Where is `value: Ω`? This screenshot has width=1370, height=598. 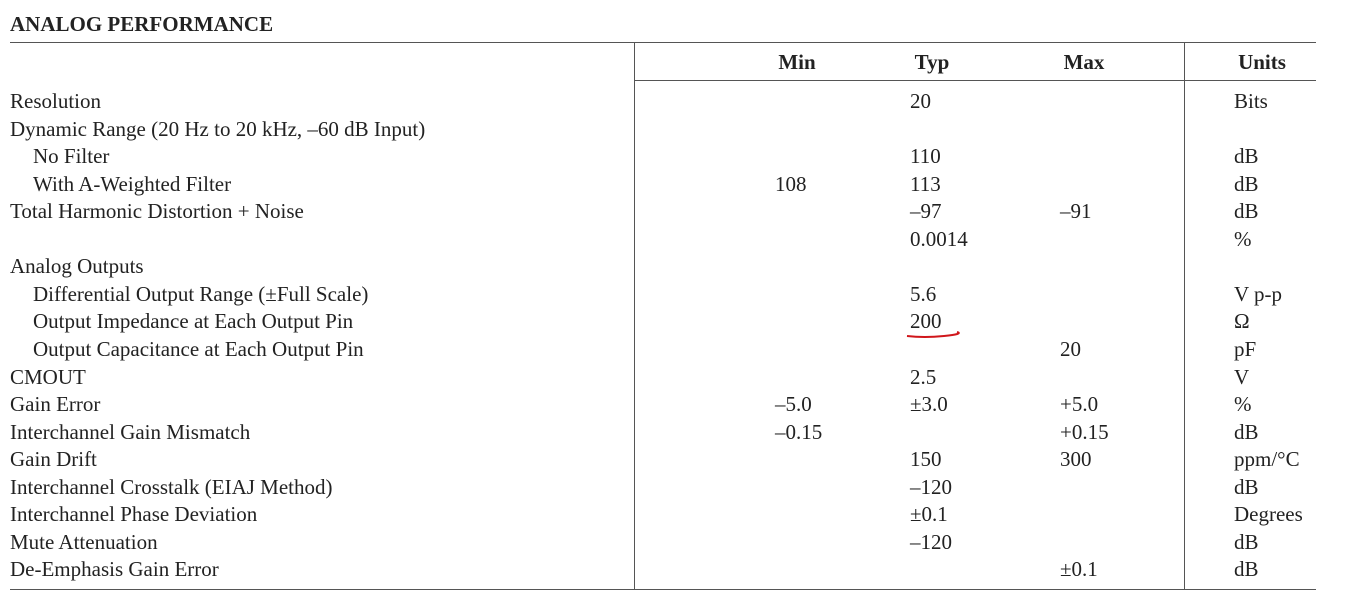
value: Ω is located at coordinates (1242, 321).